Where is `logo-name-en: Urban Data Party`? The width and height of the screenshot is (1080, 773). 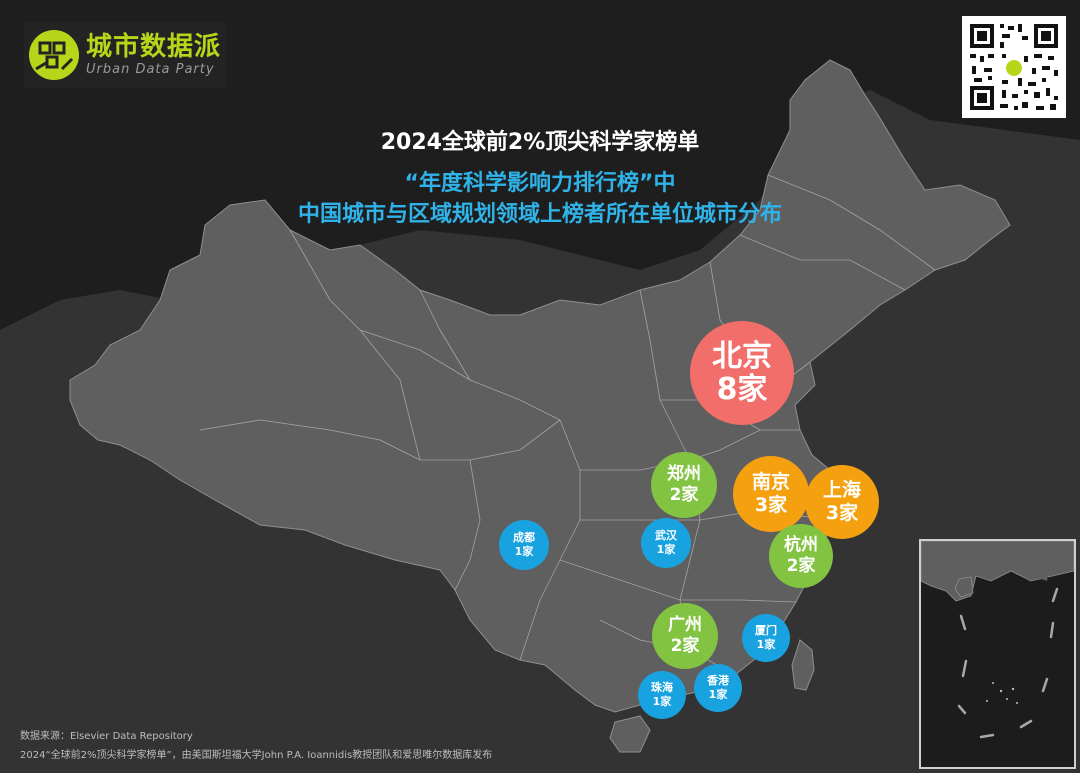 logo-name-en: Urban Data Party is located at coordinates (150, 69).